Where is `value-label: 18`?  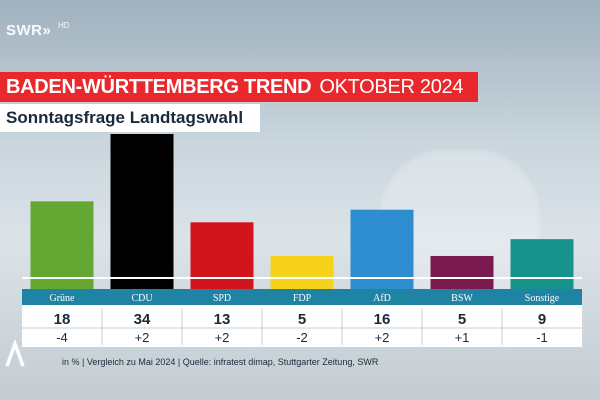 value-label: 18 is located at coordinates (62, 319).